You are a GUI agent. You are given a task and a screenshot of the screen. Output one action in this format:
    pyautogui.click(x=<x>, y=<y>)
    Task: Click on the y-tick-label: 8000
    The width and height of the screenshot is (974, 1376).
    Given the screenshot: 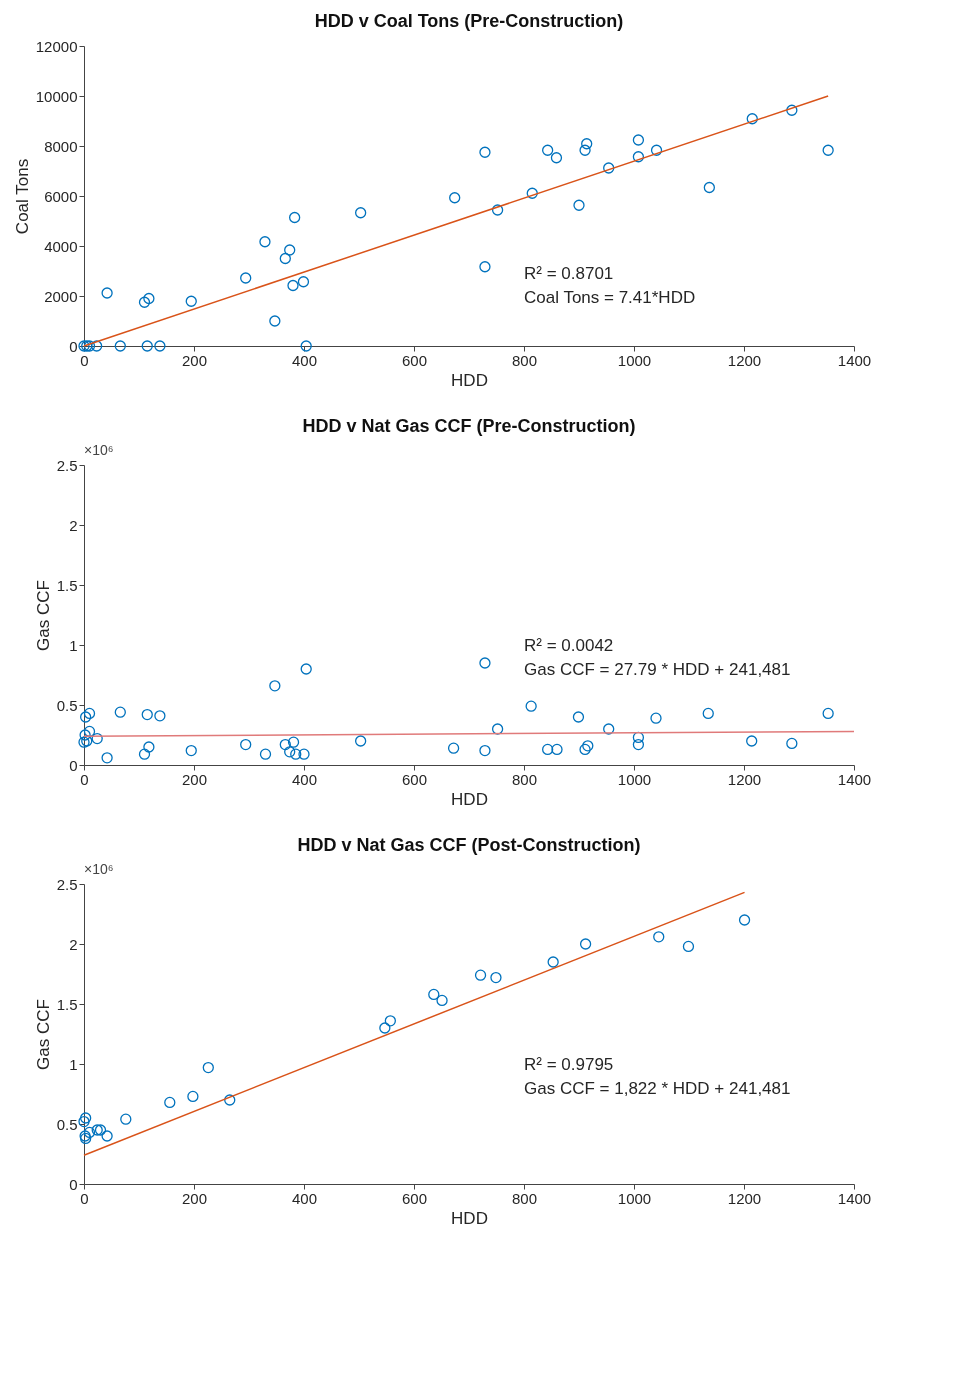 What is the action you would take?
    pyautogui.click(x=61, y=146)
    